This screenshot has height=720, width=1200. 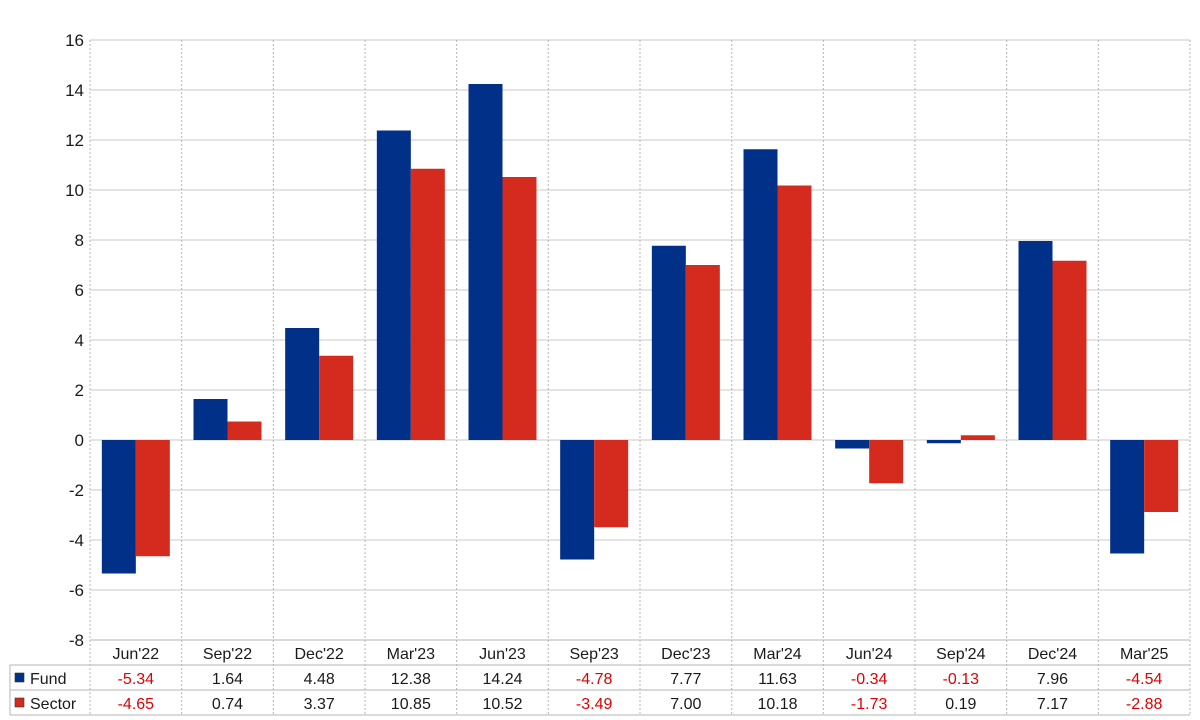 I want to click on data-label-fund: 12.38, so click(x=411, y=679).